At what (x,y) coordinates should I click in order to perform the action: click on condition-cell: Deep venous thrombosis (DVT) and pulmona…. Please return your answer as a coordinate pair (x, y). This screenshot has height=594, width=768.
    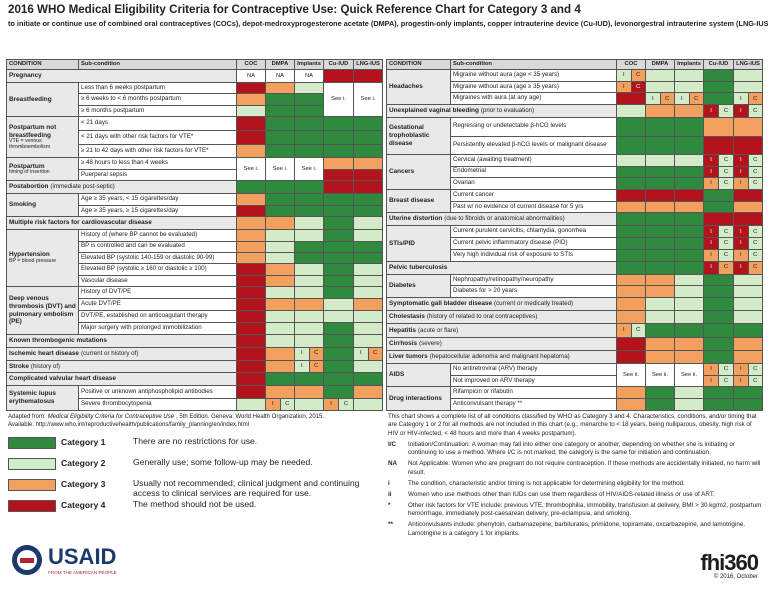
    Looking at the image, I should click on (42, 310).